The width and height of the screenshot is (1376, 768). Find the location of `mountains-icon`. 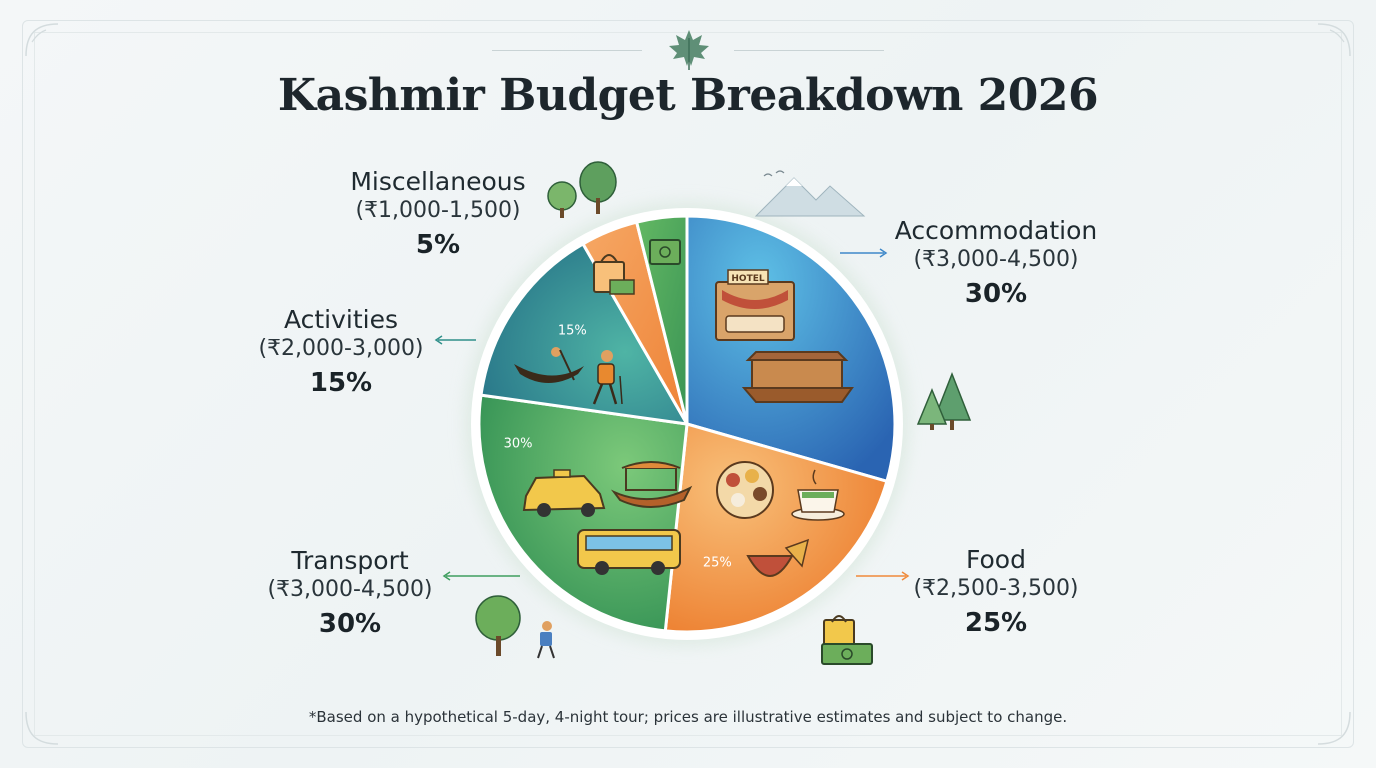

mountains-icon is located at coordinates (810, 193).